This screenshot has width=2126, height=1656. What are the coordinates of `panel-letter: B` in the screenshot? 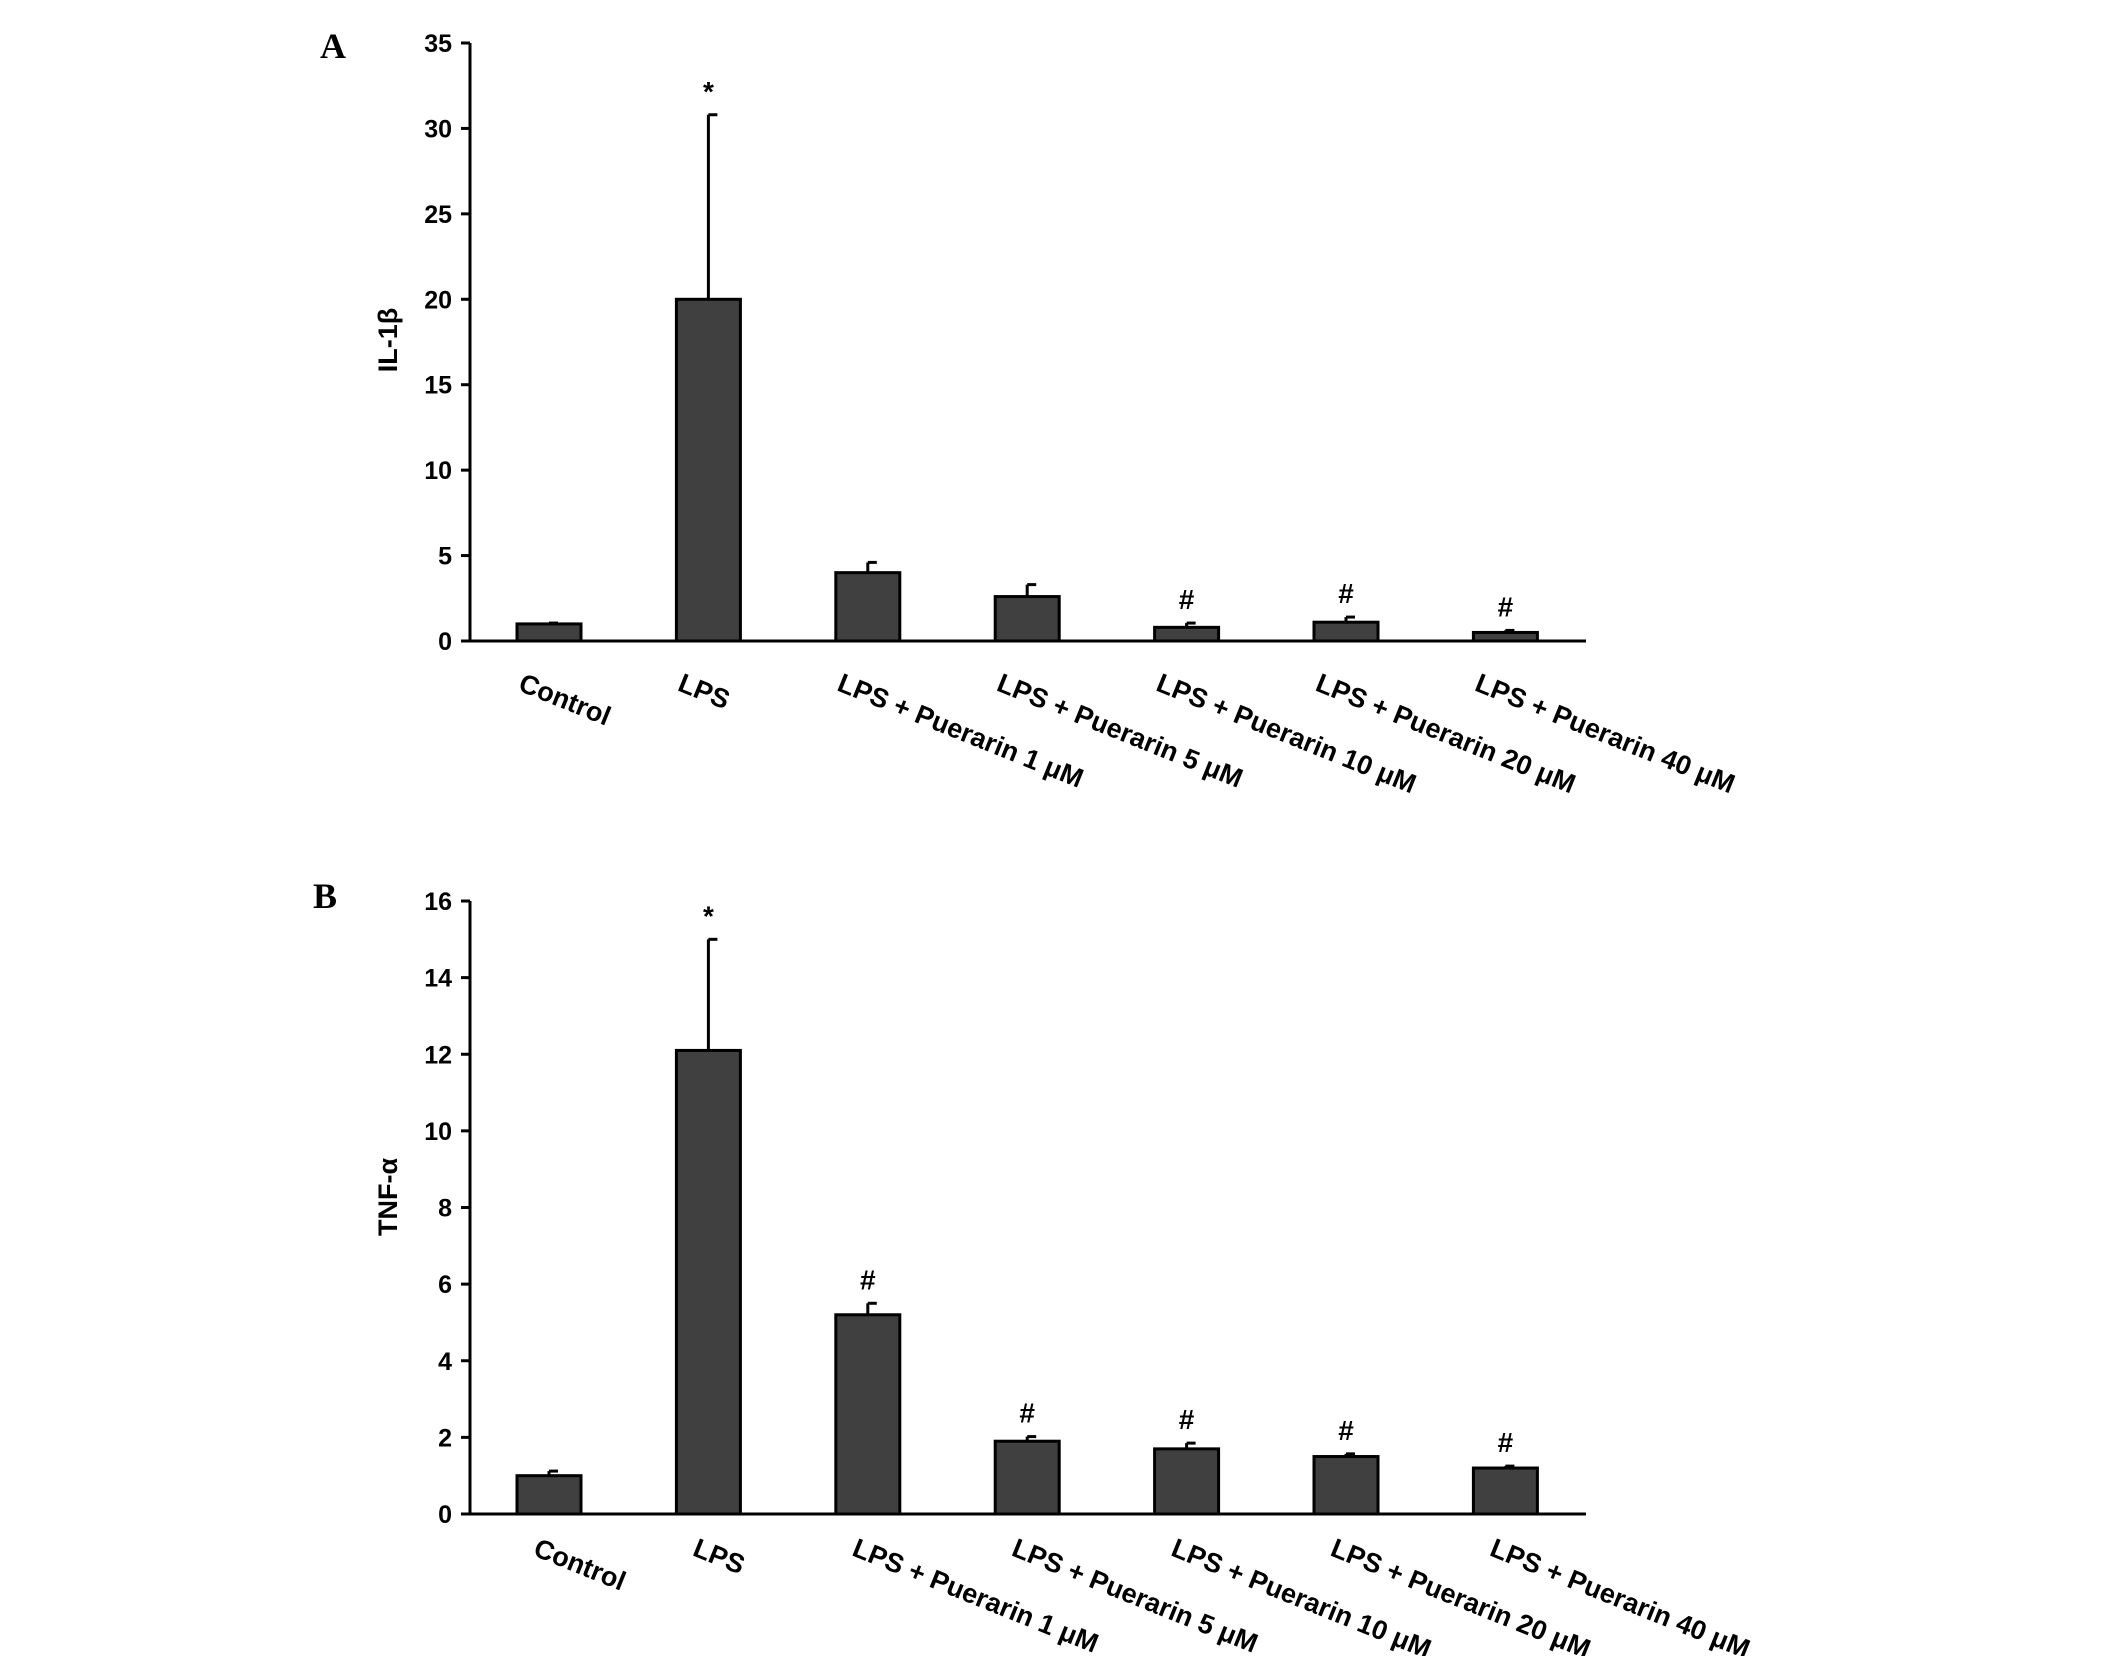 It's located at (325, 896).